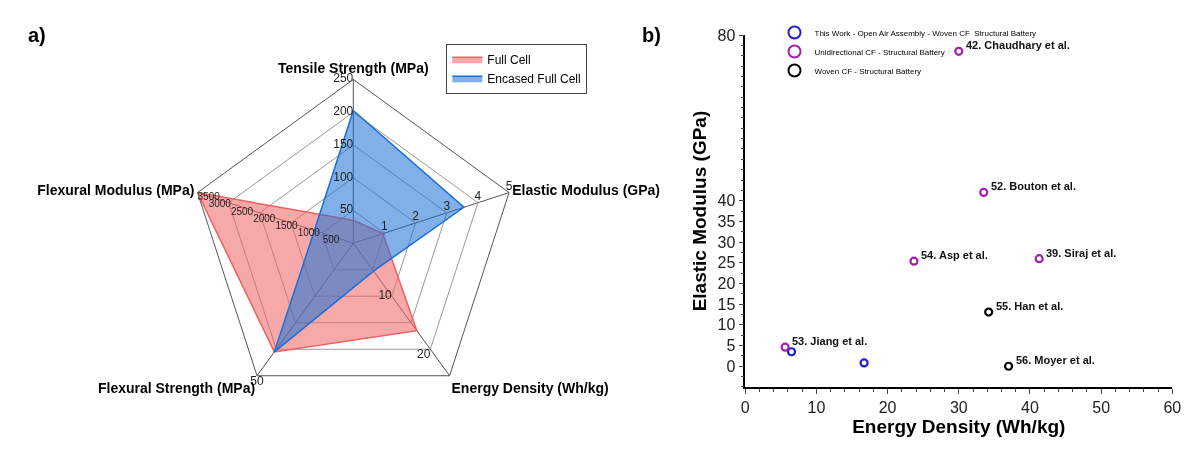 The image size is (1203, 457). Describe the element at coordinates (726, 304) in the screenshot. I see `y-tick-label: 15` at that location.